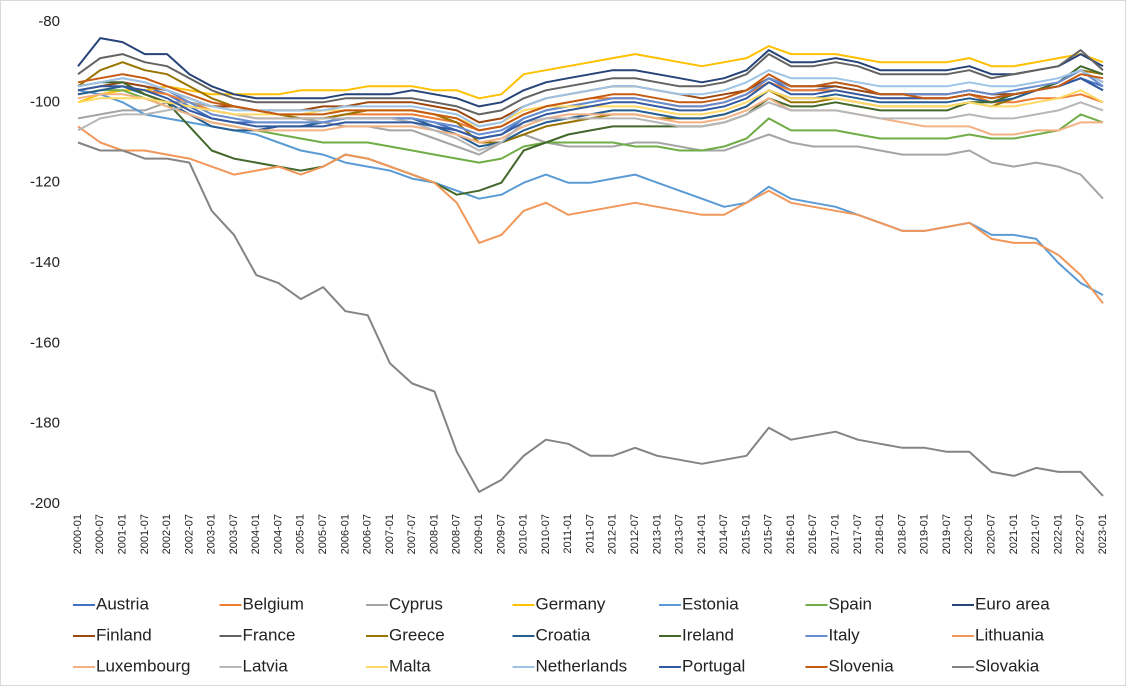 Image resolution: width=1126 pixels, height=686 pixels. What do you see at coordinates (947, 534) in the screenshot?
I see `x-tick-label: 2019-07` at bounding box center [947, 534].